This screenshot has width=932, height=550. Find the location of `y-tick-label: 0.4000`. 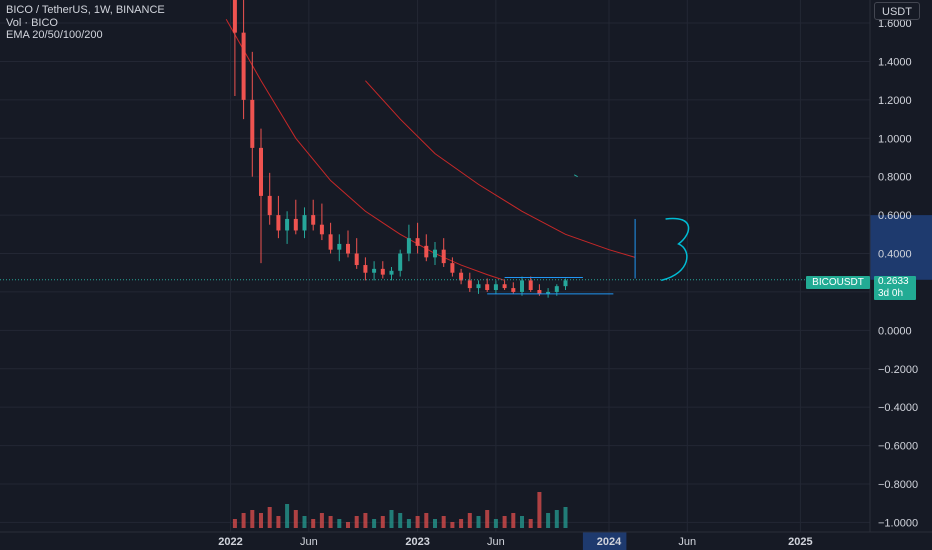

y-tick-label: 0.4000 is located at coordinates (895, 255).